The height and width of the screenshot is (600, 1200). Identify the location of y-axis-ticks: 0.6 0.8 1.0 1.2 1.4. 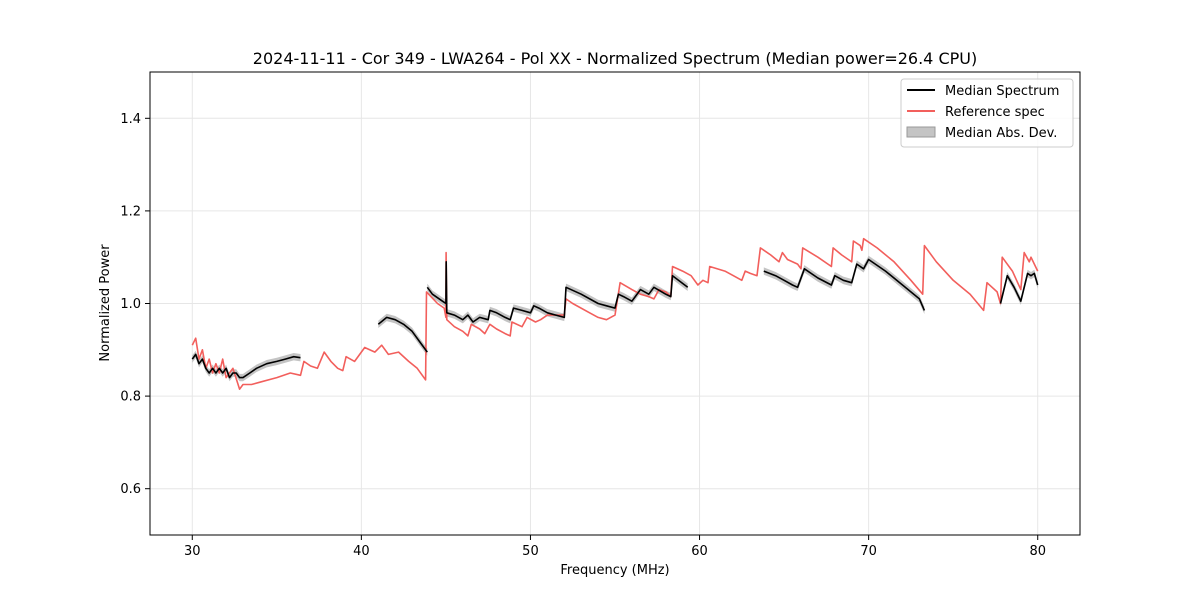
(135, 304).